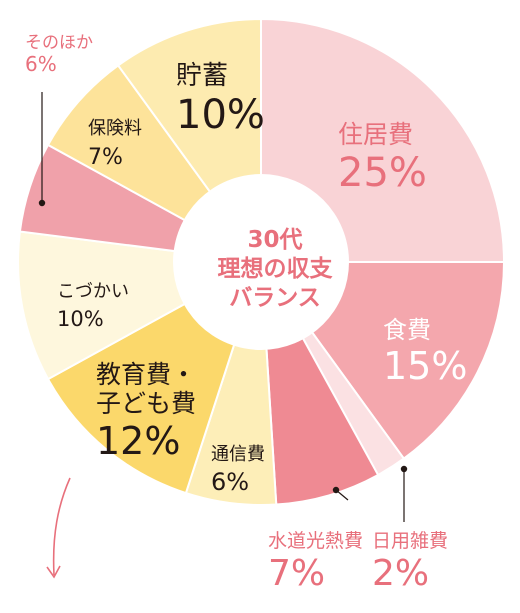 This screenshot has height=613, width=520. What do you see at coordinates (59, 43) in the screenshot?
I see `slice-name: そのほか` at bounding box center [59, 43].